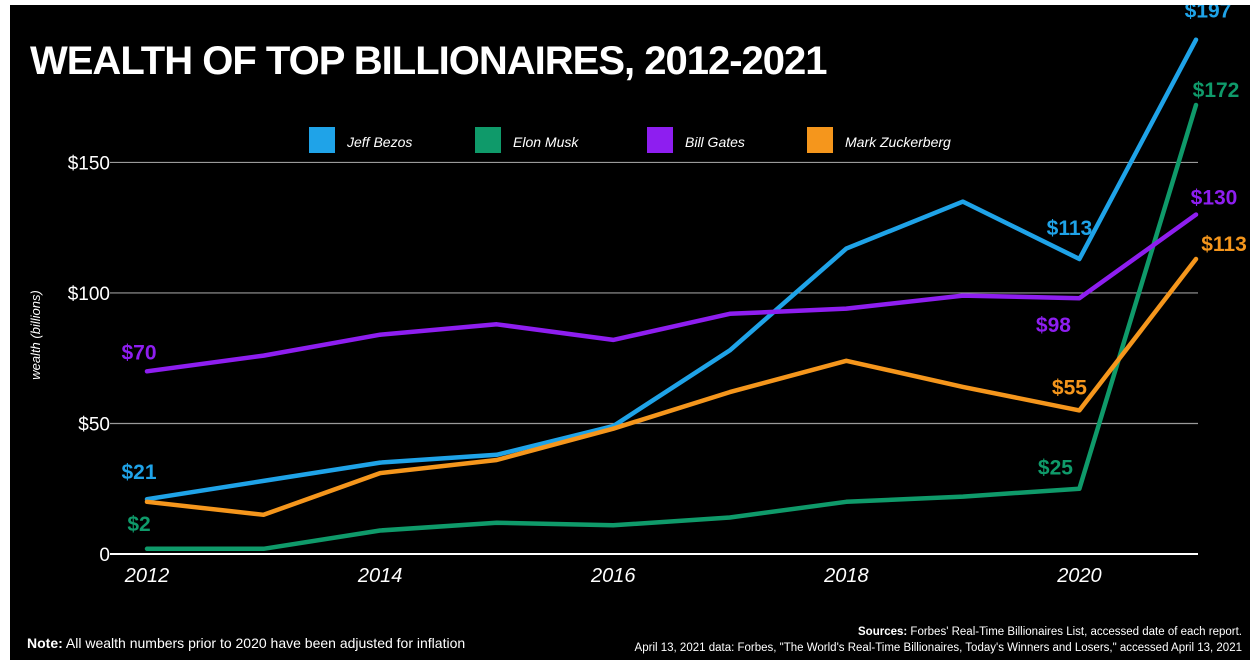  What do you see at coordinates (1216, 90) in the screenshot?
I see `data-label: $172` at bounding box center [1216, 90].